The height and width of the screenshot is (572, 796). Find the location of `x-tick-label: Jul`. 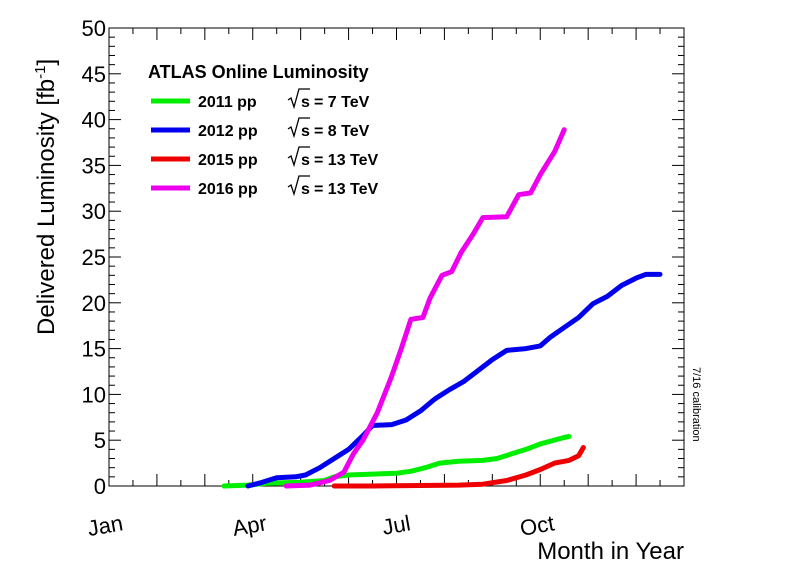

x-tick-label: Jul is located at coordinates (396, 525).